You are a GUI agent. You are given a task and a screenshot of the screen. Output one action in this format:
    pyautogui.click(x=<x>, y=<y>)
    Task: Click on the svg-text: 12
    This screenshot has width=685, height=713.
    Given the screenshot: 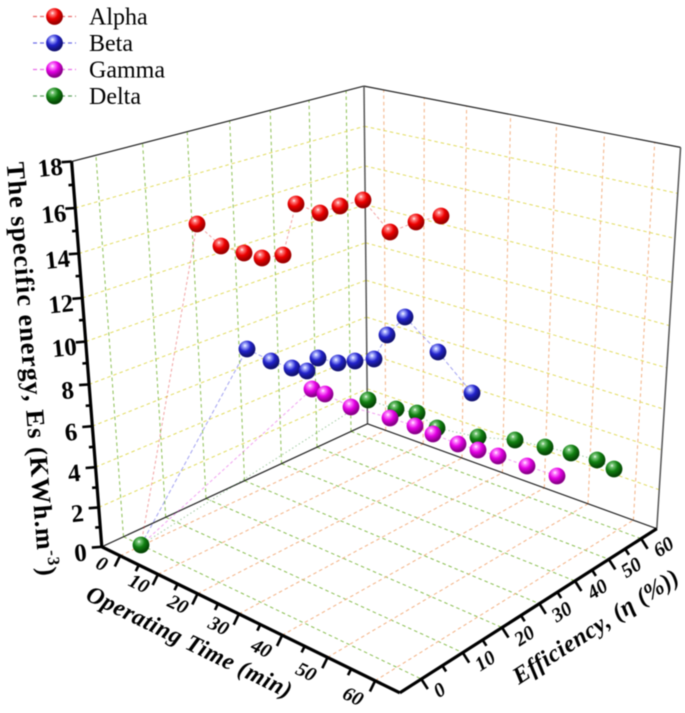 What is the action you would take?
    pyautogui.click(x=61, y=304)
    